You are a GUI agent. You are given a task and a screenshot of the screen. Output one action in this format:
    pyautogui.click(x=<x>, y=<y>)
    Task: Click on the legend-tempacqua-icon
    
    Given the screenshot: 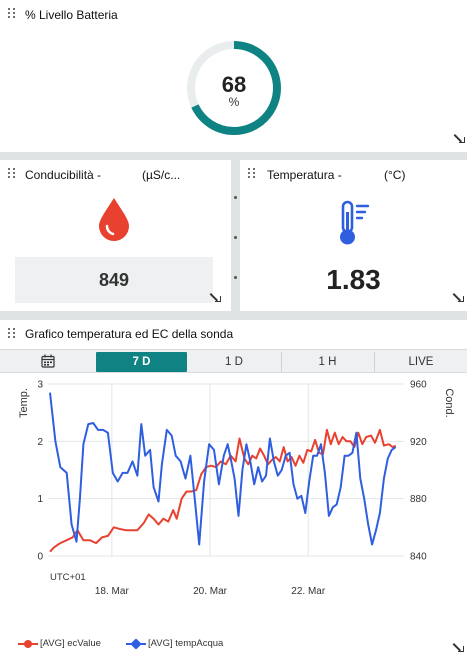 What is the action you would take?
    pyautogui.click(x=136, y=644)
    